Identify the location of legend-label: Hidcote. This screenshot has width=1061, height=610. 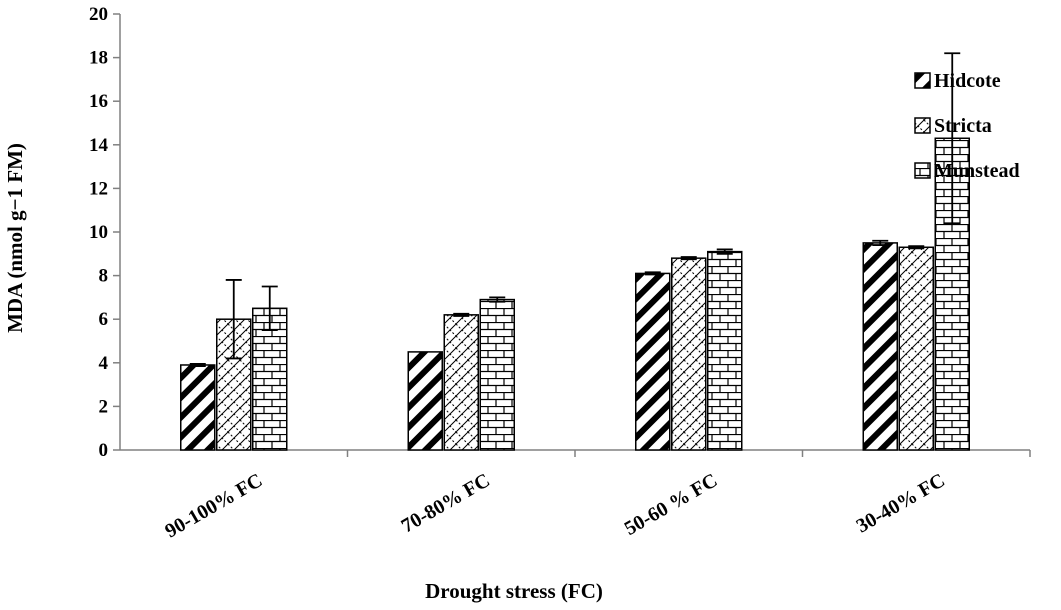
(967, 81).